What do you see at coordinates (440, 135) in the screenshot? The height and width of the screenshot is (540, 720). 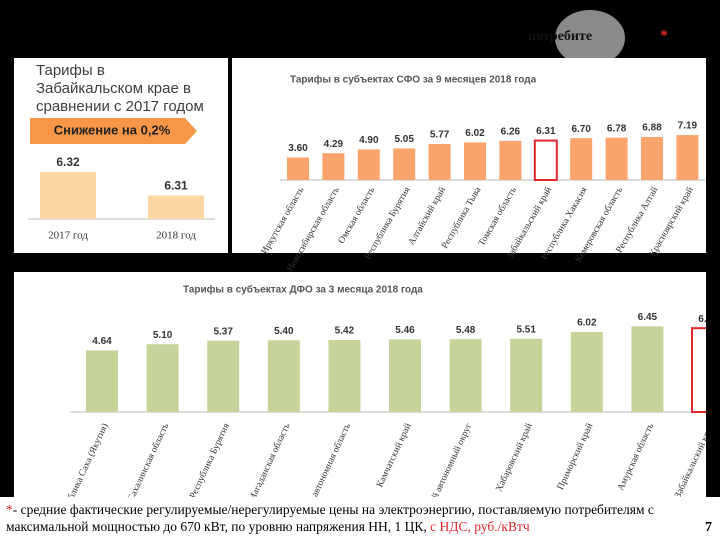 I see `value-label: 5.77` at bounding box center [440, 135].